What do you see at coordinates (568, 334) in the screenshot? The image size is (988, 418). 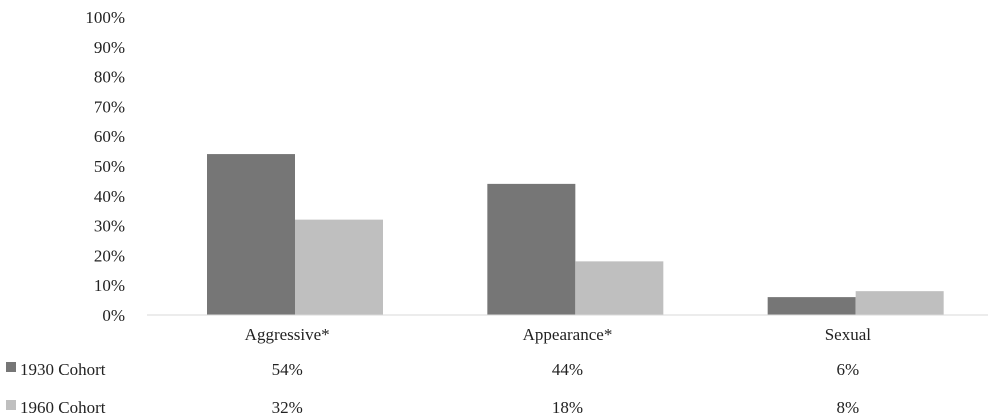 I see `category-label: Appearance*` at bounding box center [568, 334].